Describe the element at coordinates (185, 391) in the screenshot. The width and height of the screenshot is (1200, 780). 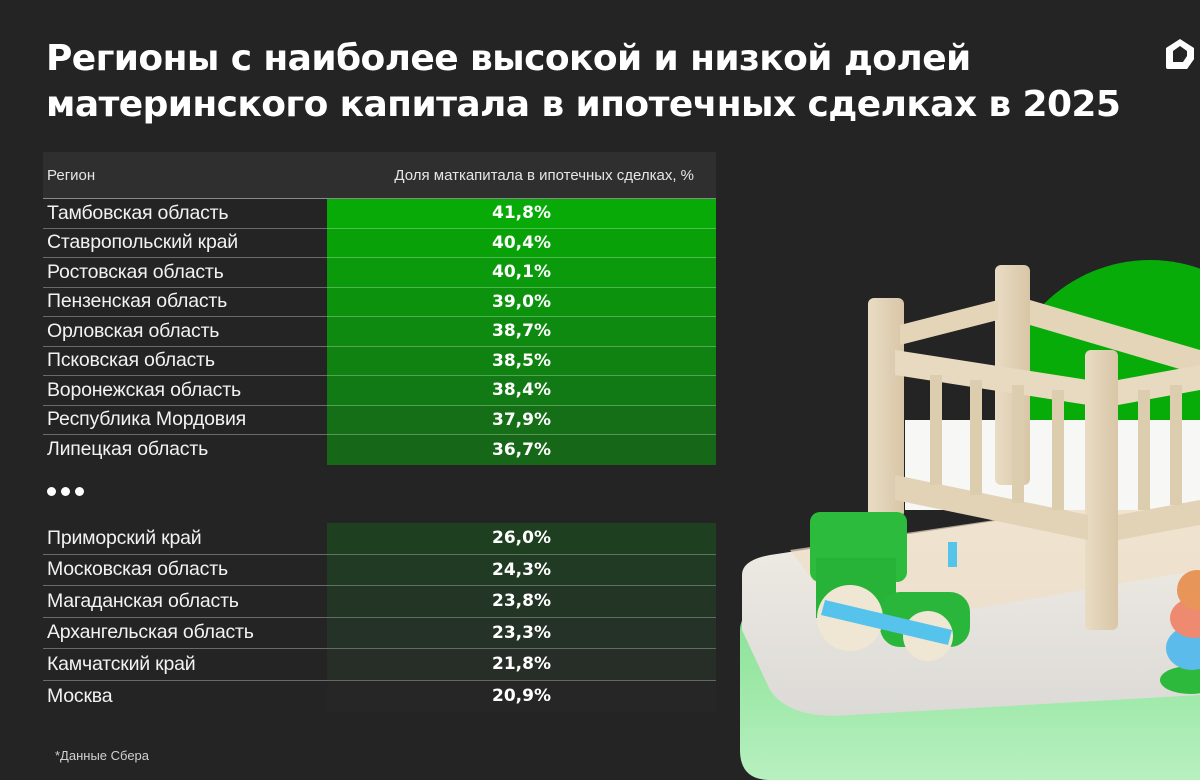
I see `region-name: Воронежская область` at that location.